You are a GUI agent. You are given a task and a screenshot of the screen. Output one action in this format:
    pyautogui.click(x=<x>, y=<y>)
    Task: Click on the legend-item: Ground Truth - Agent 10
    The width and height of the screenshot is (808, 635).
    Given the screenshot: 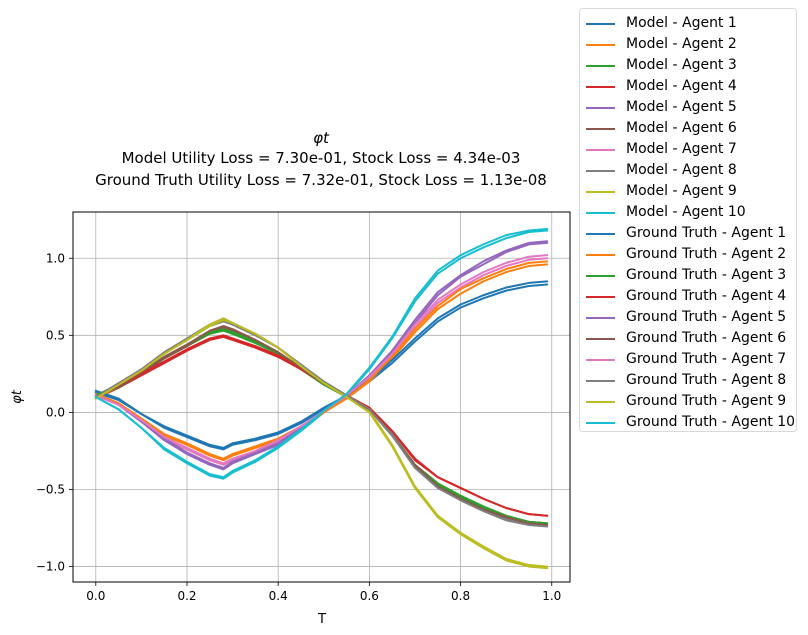 What is the action you would take?
    pyautogui.click(x=688, y=422)
    